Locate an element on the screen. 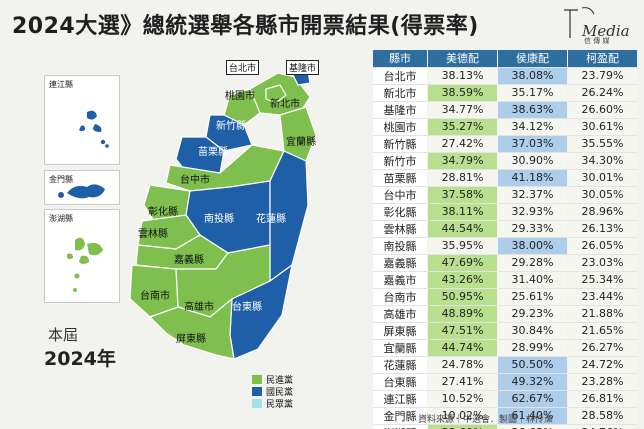 Image resolution: width=644 pixels, height=429 pixels. label-taichung: 台中市 is located at coordinates (195, 180).